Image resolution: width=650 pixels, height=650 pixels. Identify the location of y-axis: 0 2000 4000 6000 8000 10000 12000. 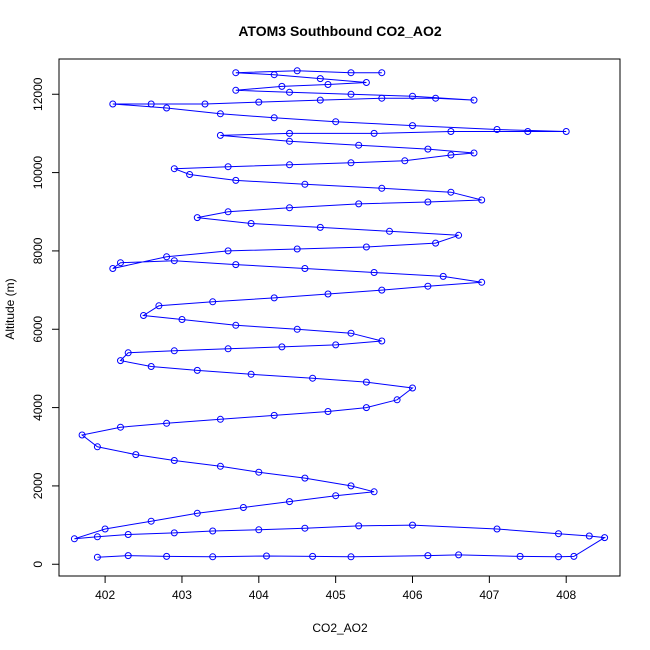
(45, 322).